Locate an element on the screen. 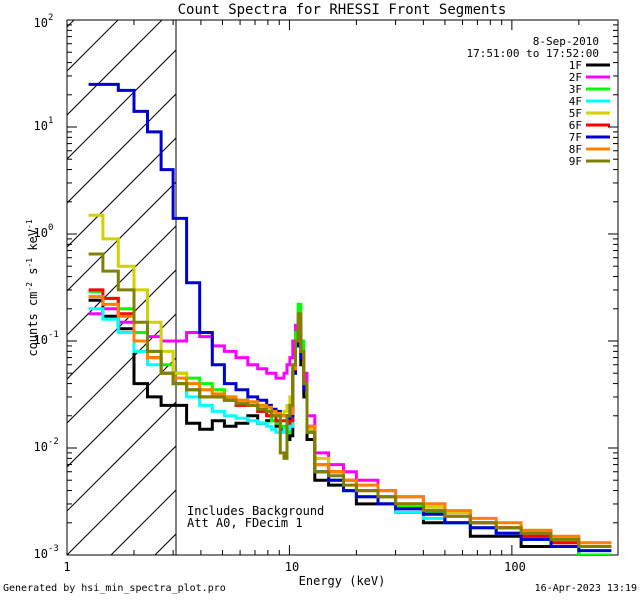 The width and height of the screenshot is (640, 600). svg-text: 0 is located at coordinates (50, 228).